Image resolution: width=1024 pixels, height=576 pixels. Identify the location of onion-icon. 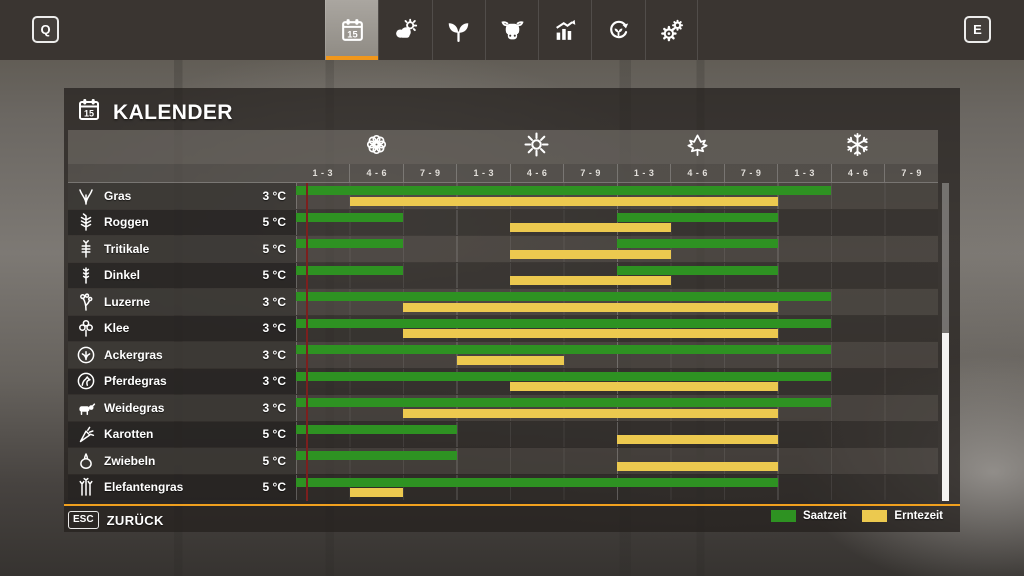
(86, 461).